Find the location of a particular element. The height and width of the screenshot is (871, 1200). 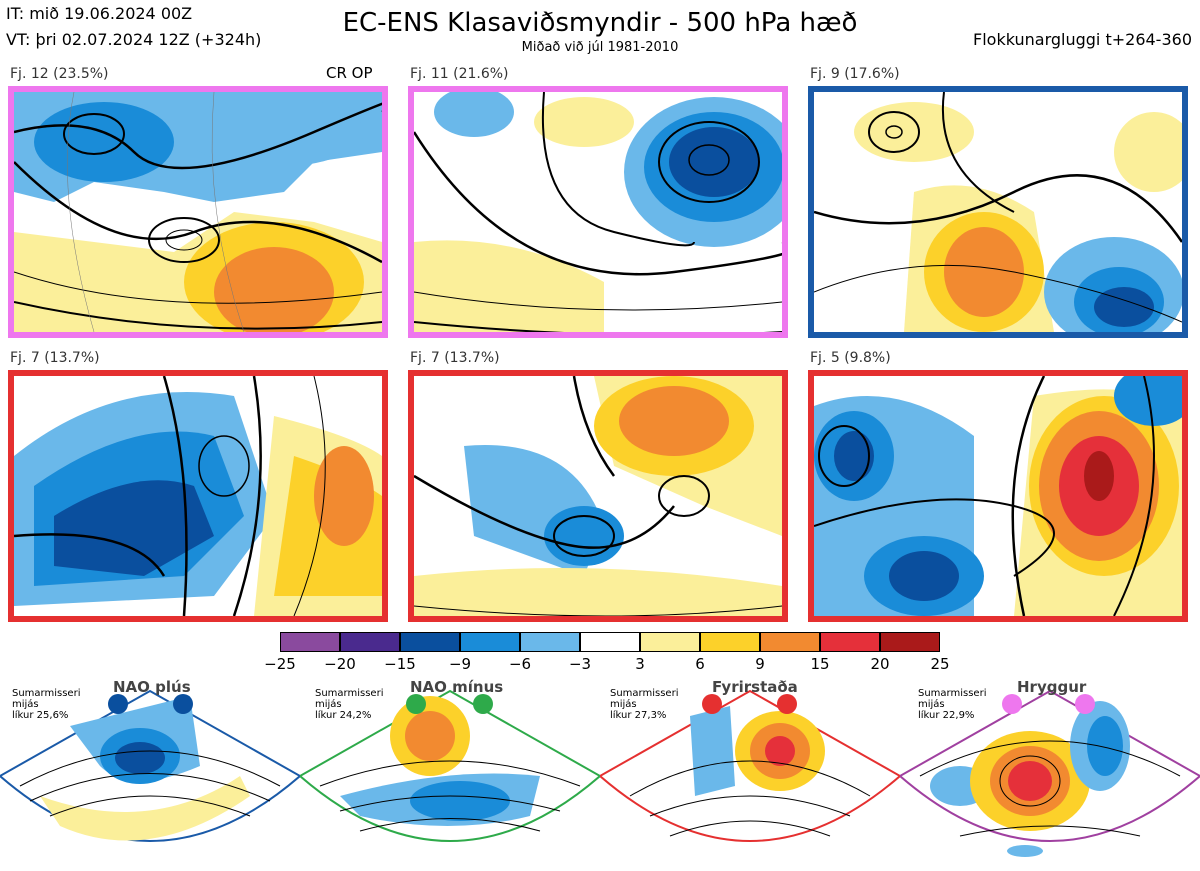

climatology-info-3: Sumarmisseri mijás líkur 27,3% is located at coordinates (644, 704).